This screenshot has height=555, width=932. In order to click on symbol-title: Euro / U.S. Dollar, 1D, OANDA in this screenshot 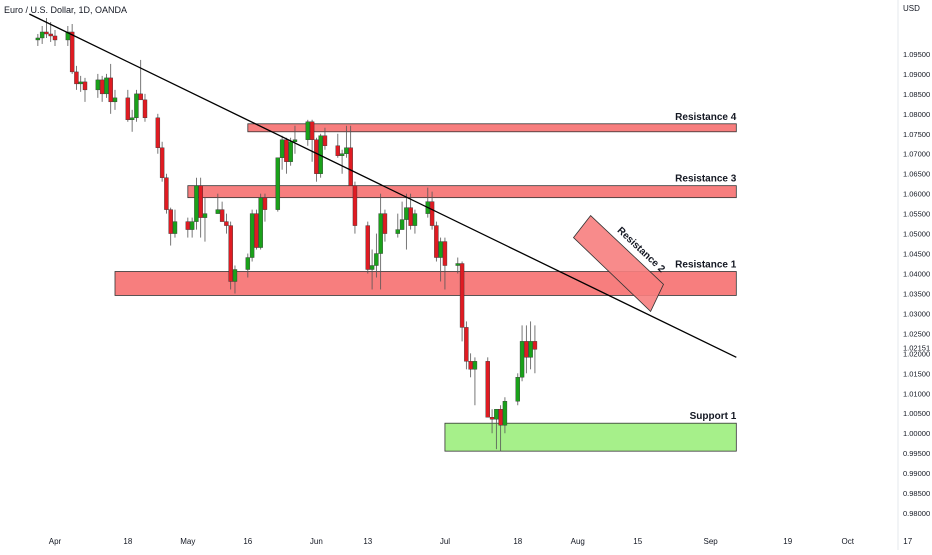, I will do `click(66, 10)`.